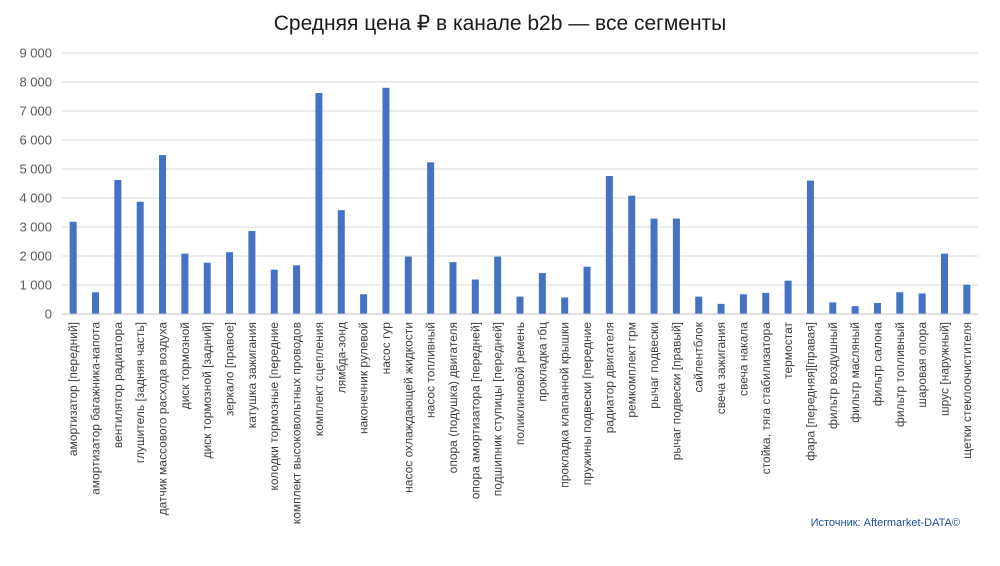 The height and width of the screenshot is (566, 1000). Describe the element at coordinates (140, 392) in the screenshot. I see `x-tick-label: глушитель [задняя часть]` at that location.